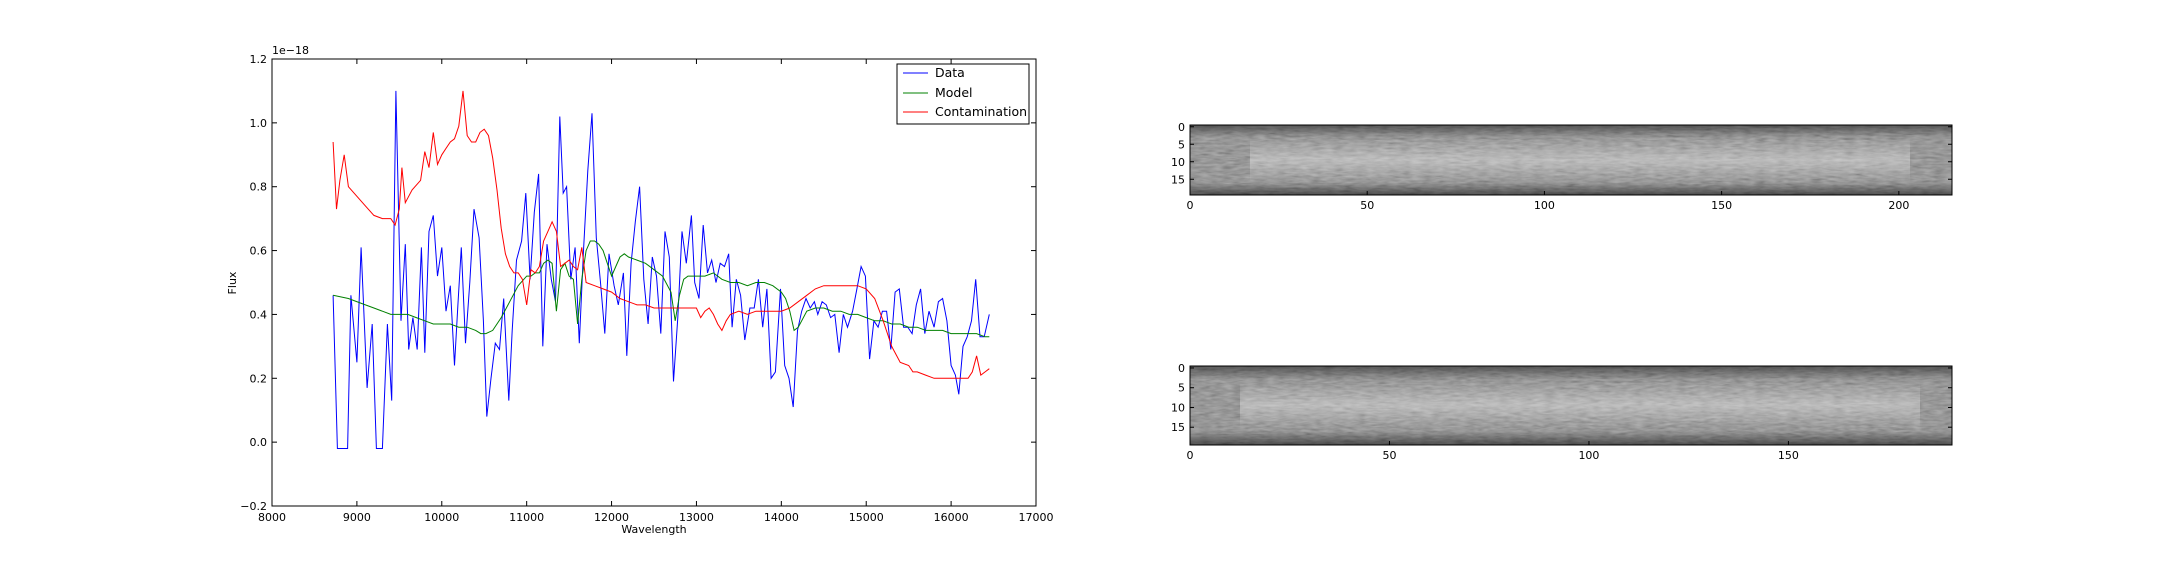  I want to click on image-bottom-x-ticks: 0 50 100 150, so click(1493, 451).